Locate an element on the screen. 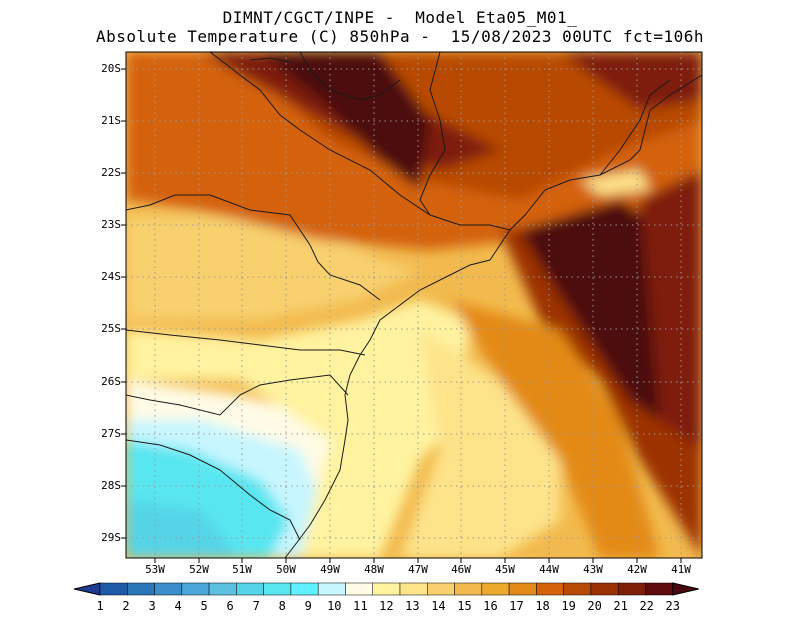 The width and height of the screenshot is (800, 618). colorbar-left-arrow is located at coordinates (87, 589).